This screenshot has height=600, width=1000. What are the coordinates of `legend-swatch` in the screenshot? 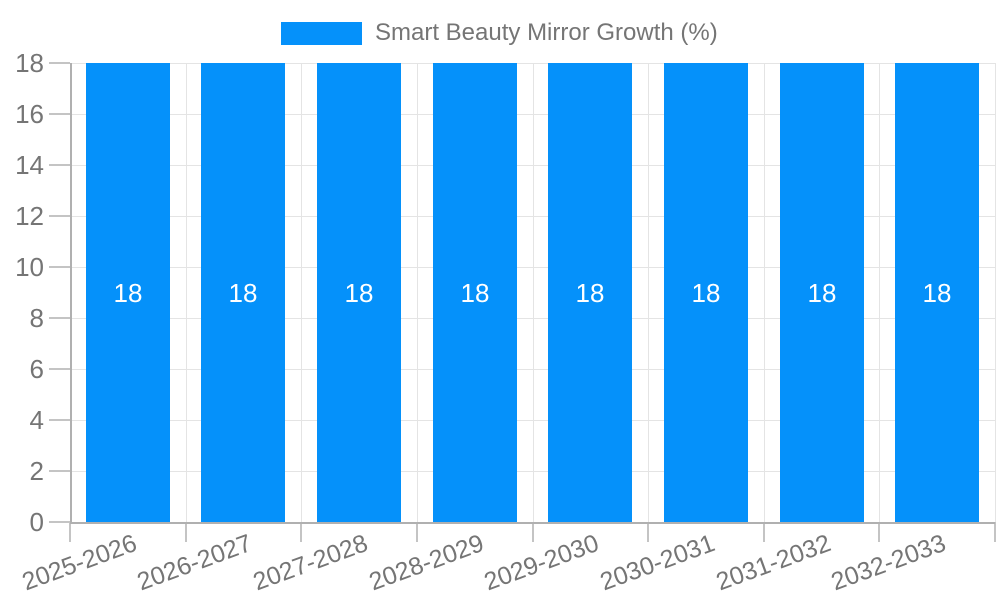 It's located at (321, 33).